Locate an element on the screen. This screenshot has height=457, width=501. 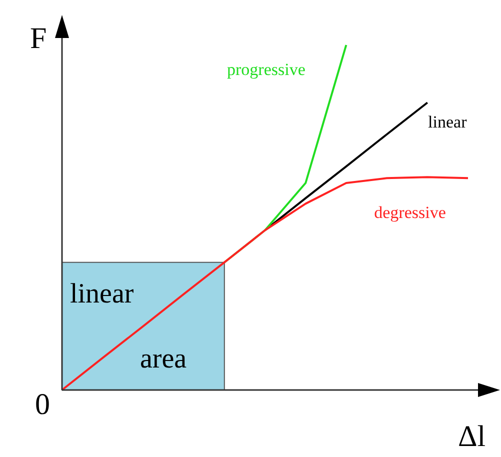
x-axis-title: Δl is located at coordinates (472, 436).